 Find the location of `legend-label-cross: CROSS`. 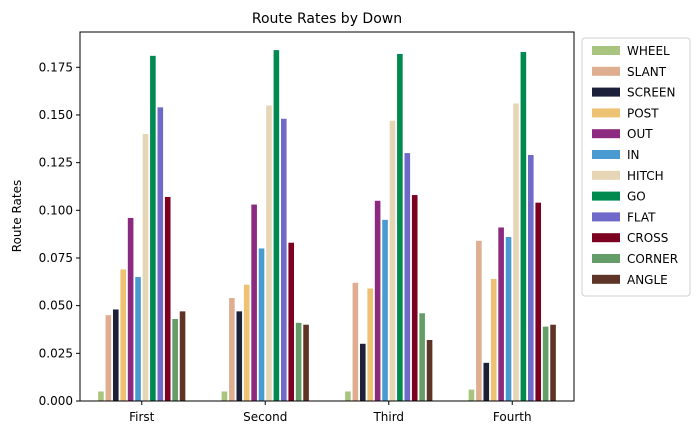

legend-label-cross: CROSS is located at coordinates (647, 238).